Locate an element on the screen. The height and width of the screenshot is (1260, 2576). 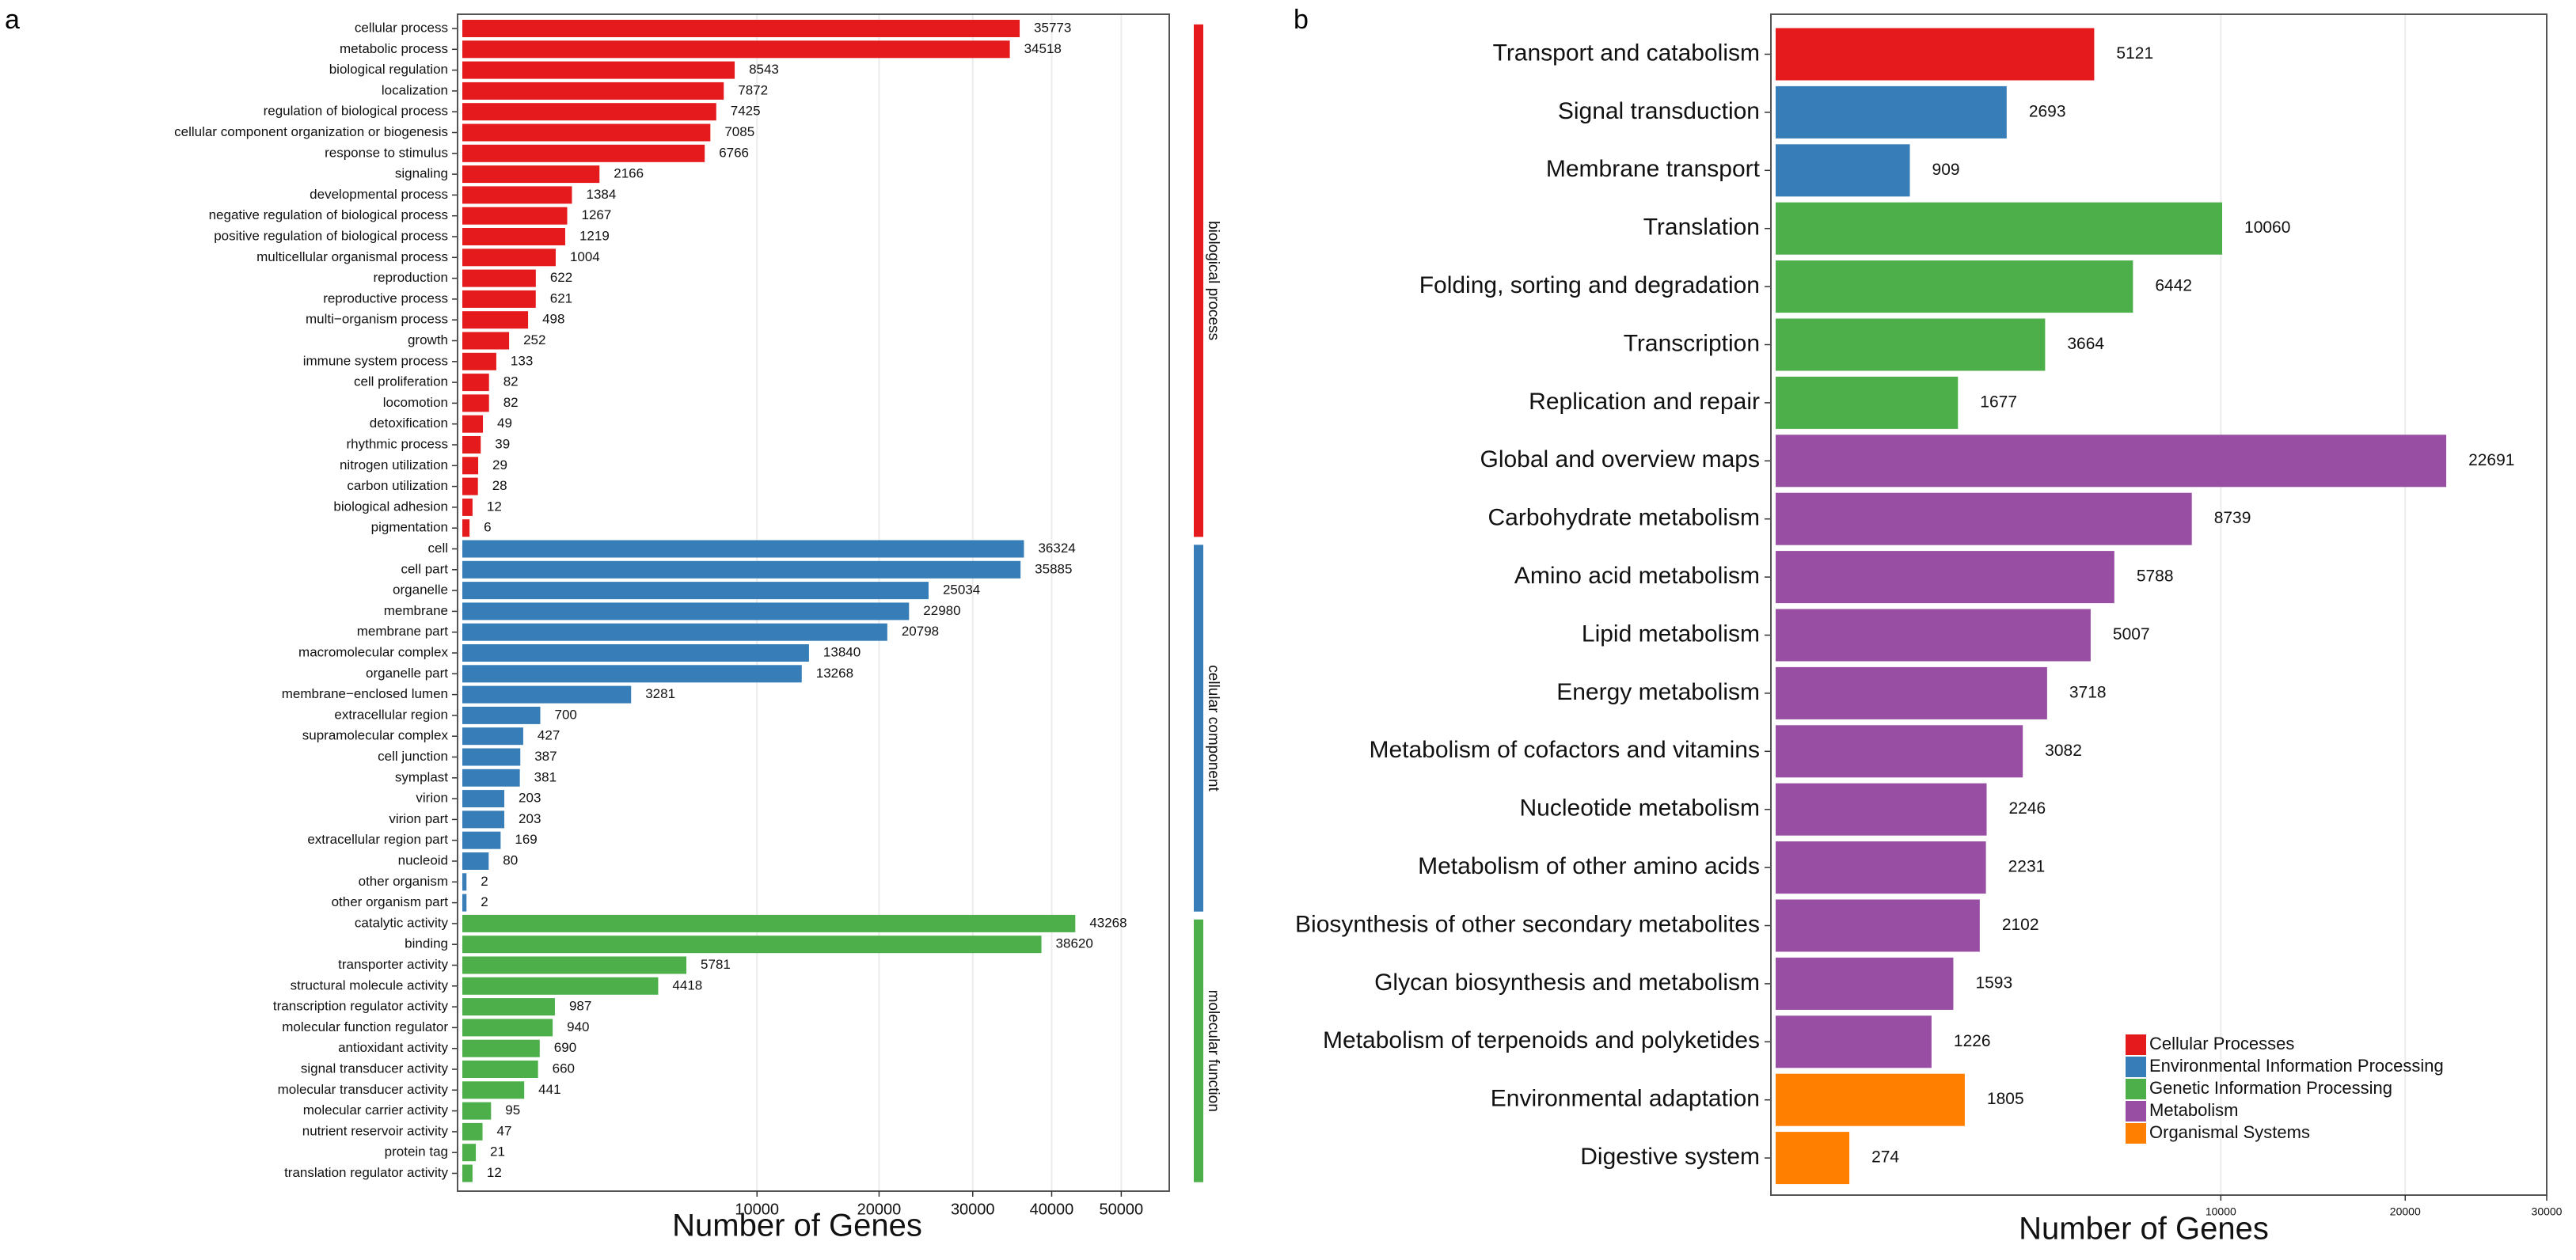
panel-a-value-label: 4418 is located at coordinates (687, 984).